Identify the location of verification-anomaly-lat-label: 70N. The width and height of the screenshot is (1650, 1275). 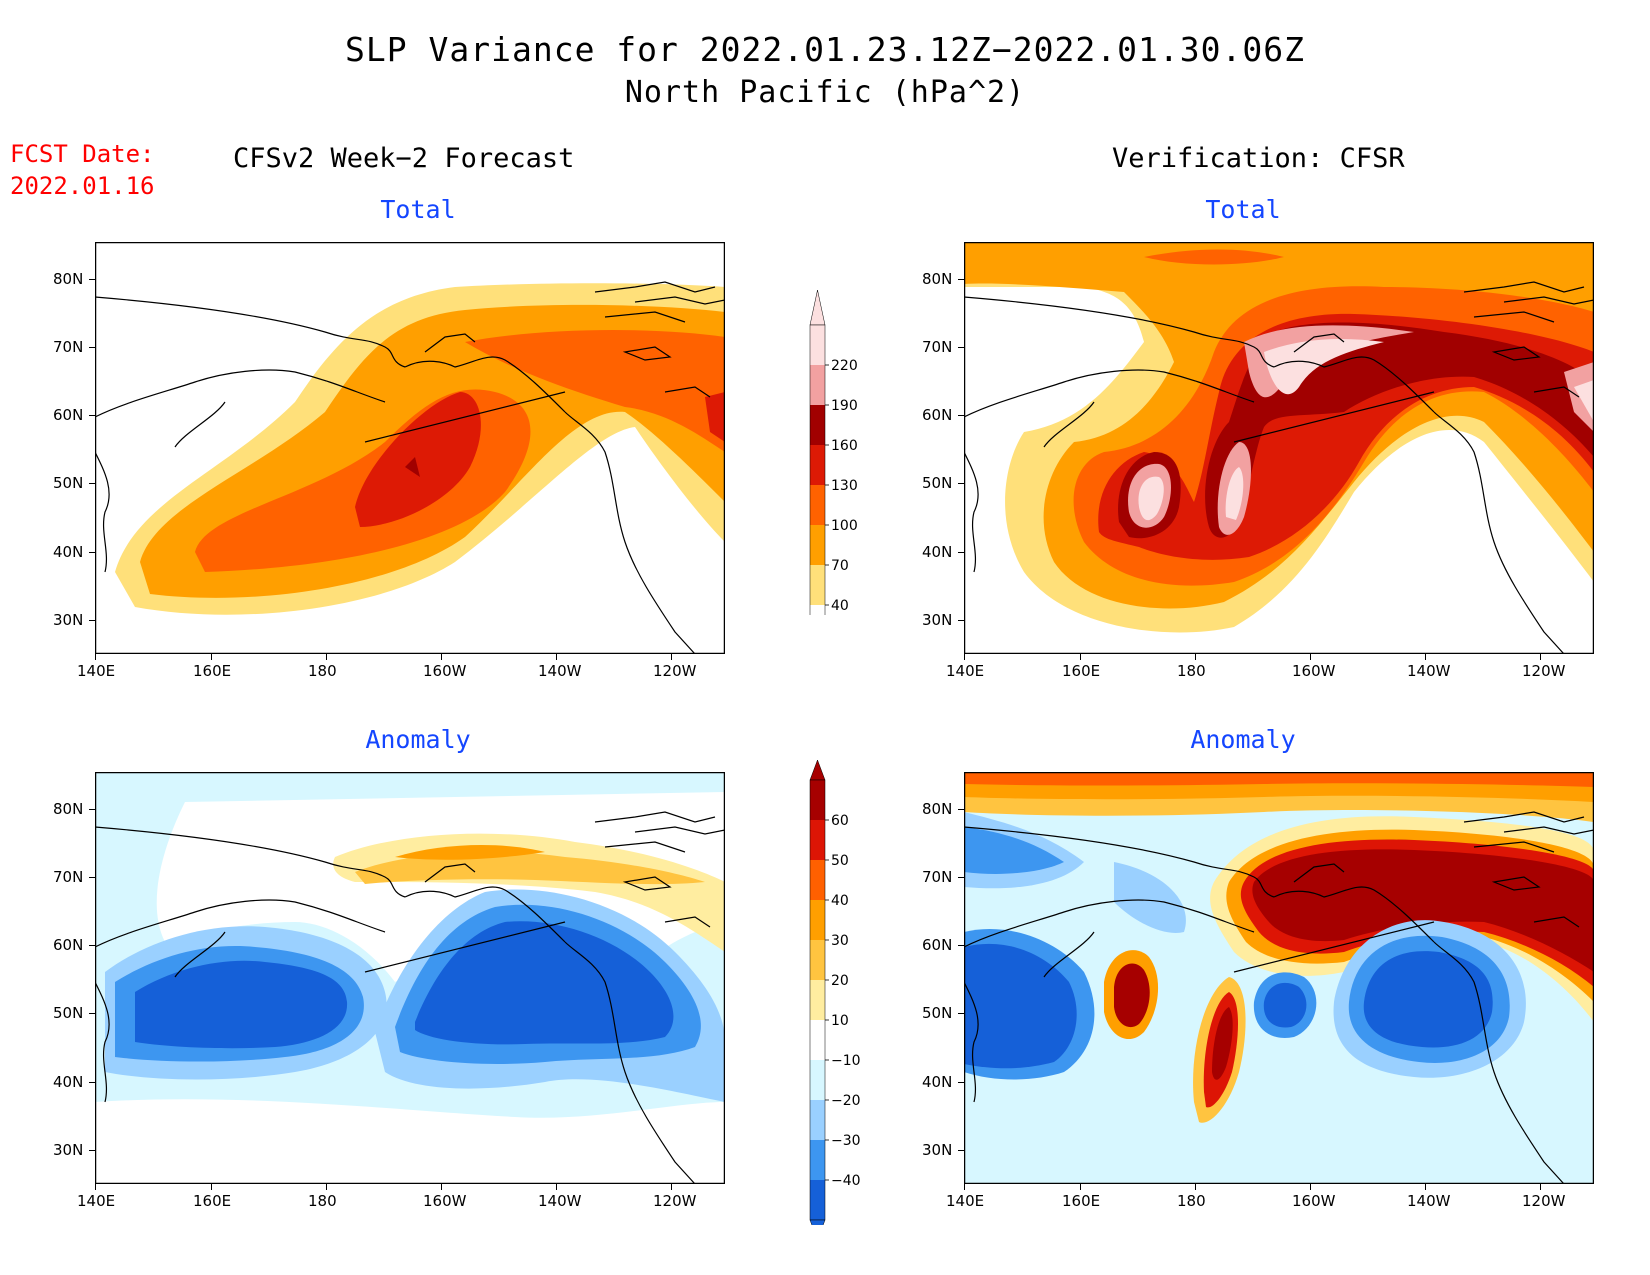
(937, 877).